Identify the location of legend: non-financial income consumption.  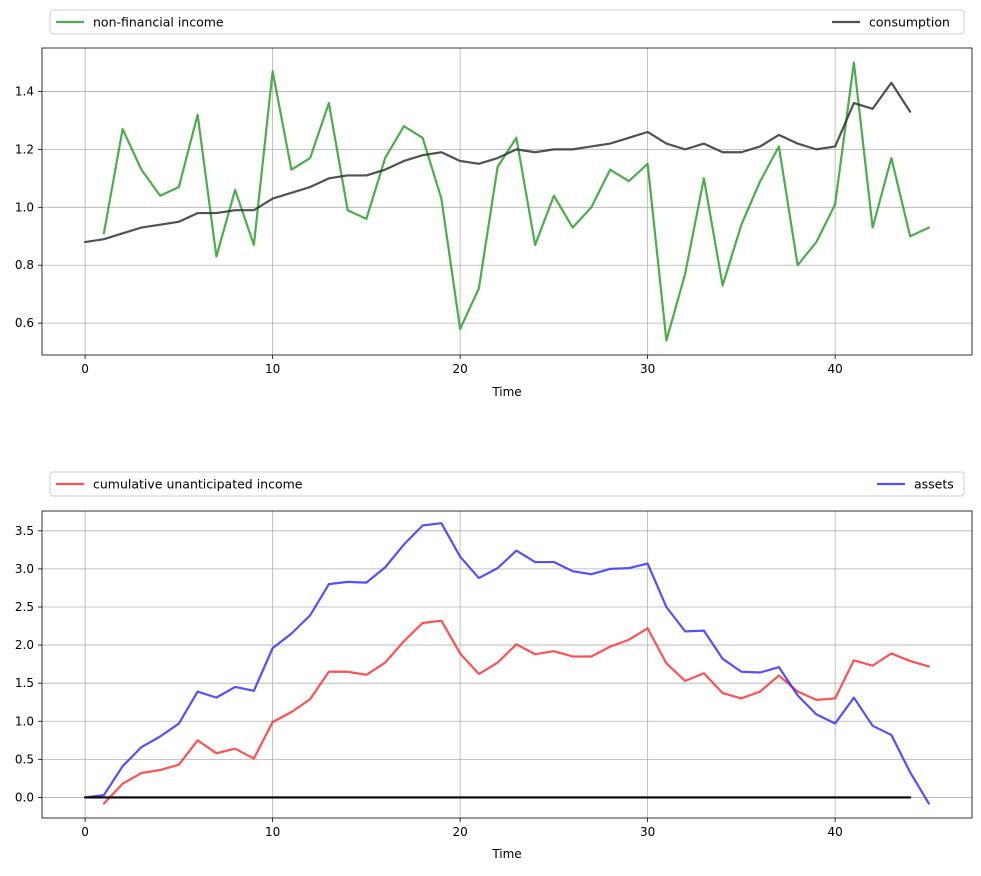
(507, 22).